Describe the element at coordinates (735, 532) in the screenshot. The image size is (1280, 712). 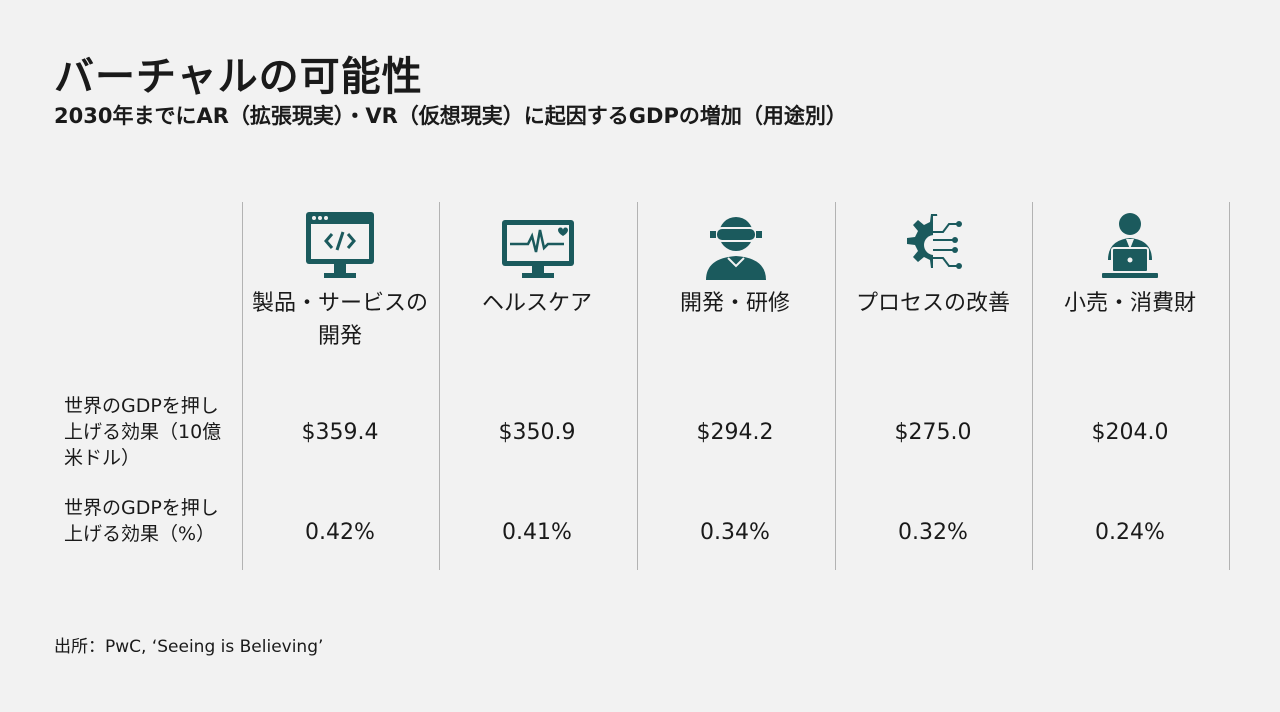
I see `table-cell: 0.34%` at that location.